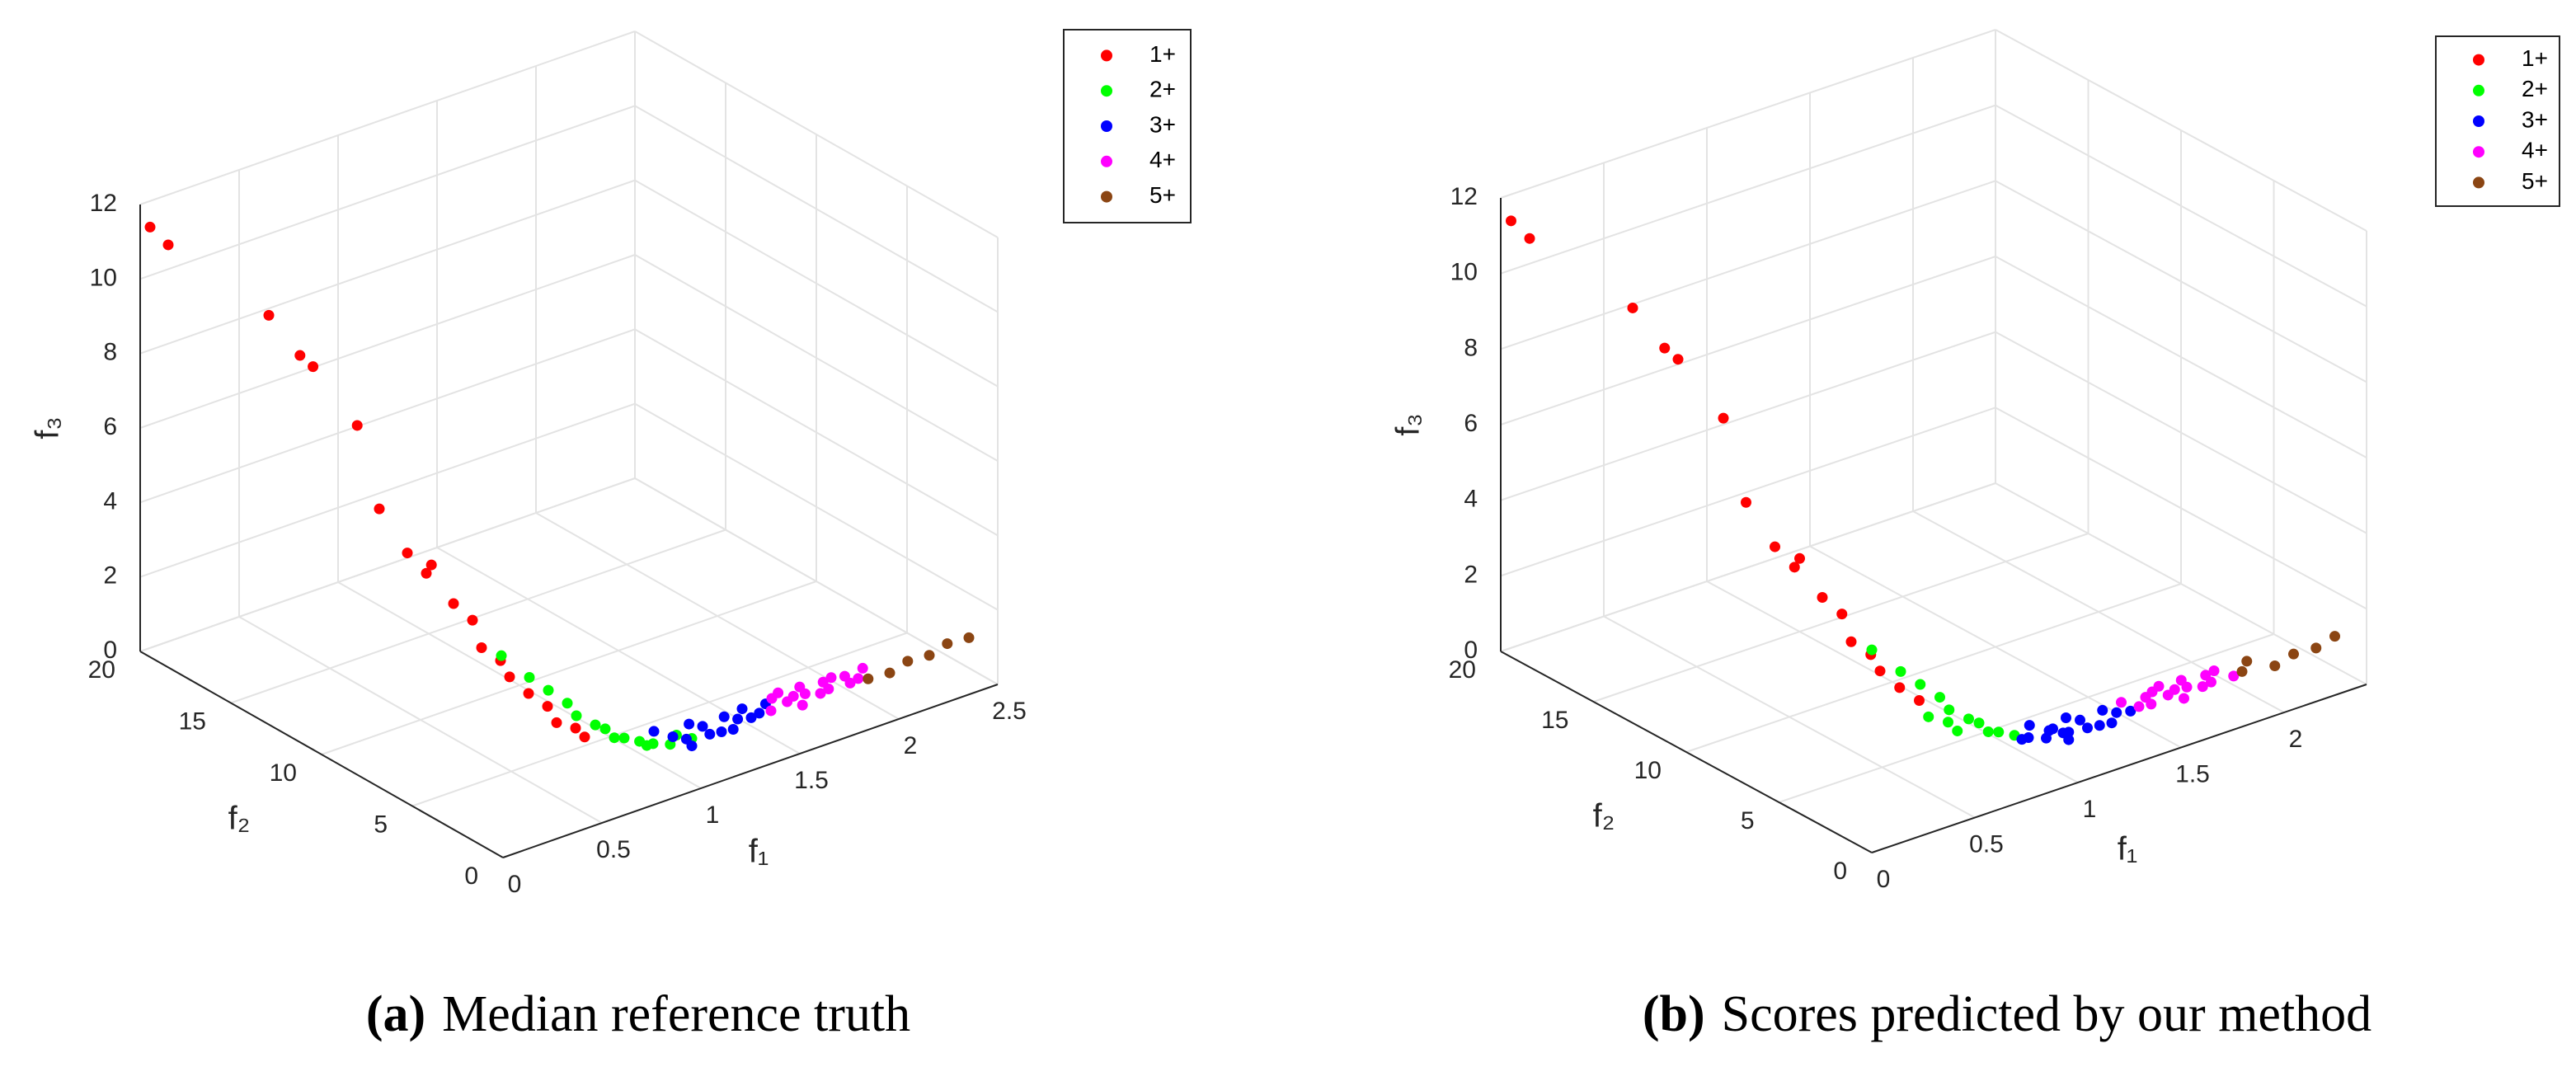  Describe the element at coordinates (1471, 347) in the screenshot. I see `z-tick-label: 8` at that location.